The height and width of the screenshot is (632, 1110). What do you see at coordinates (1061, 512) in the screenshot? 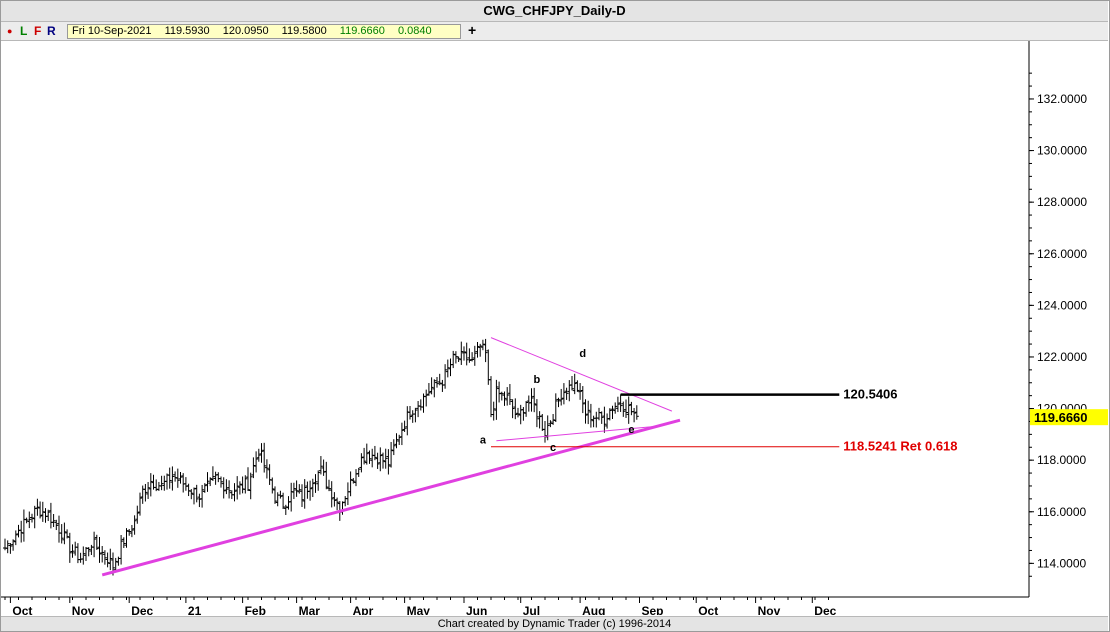
I see `y-tick-label: 116.0000` at bounding box center [1061, 512].